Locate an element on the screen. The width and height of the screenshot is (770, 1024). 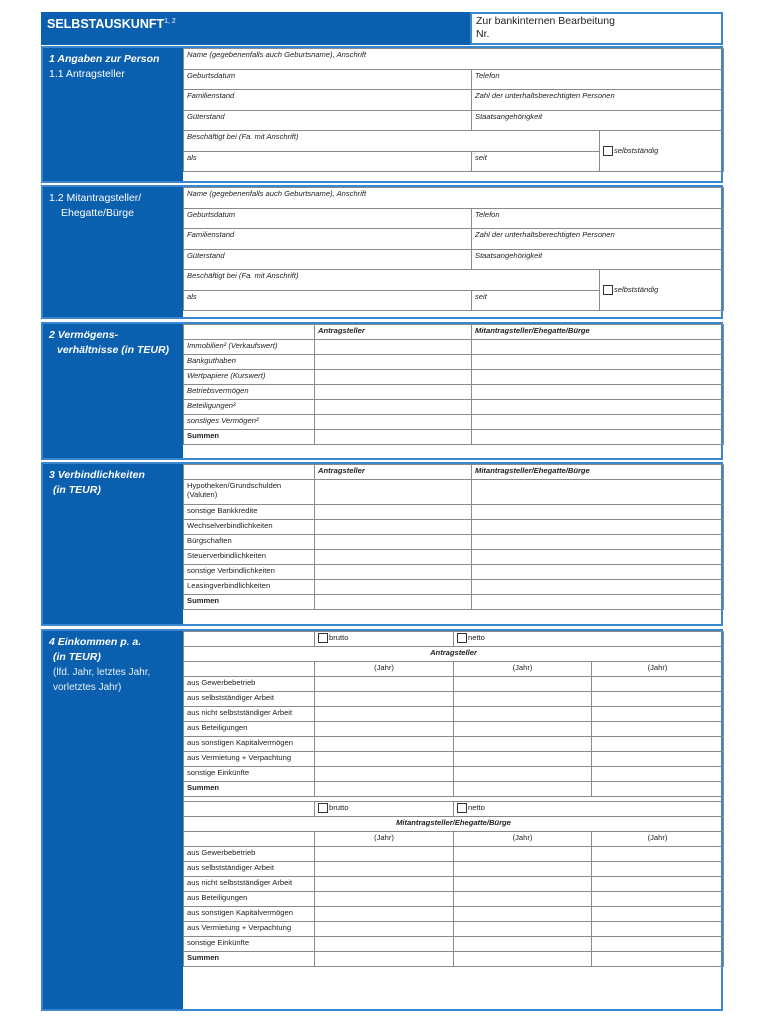
employed-since-field: seit is located at coordinates (535, 300).